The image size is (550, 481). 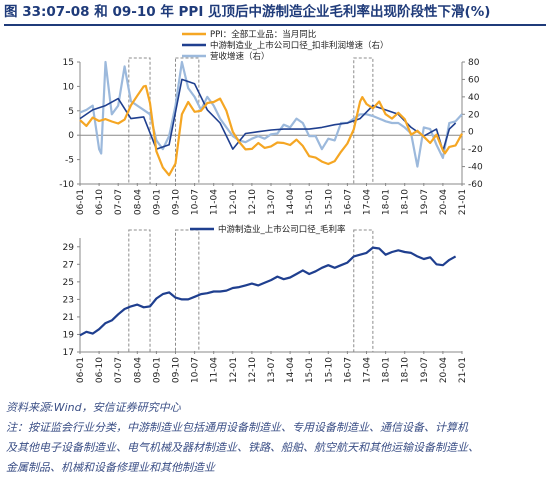 What do you see at coordinates (100, 202) in the screenshot?
I see `x-tick-top-label: 06-10` at bounding box center [100, 202].